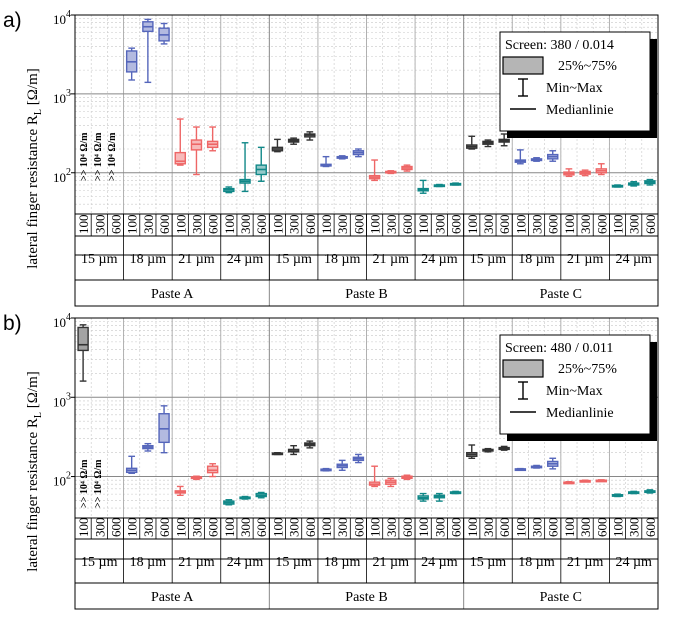 The width and height of the screenshot is (677, 623). What do you see at coordinates (12, 20) in the screenshot?
I see `panel-label: a)` at bounding box center [12, 20].